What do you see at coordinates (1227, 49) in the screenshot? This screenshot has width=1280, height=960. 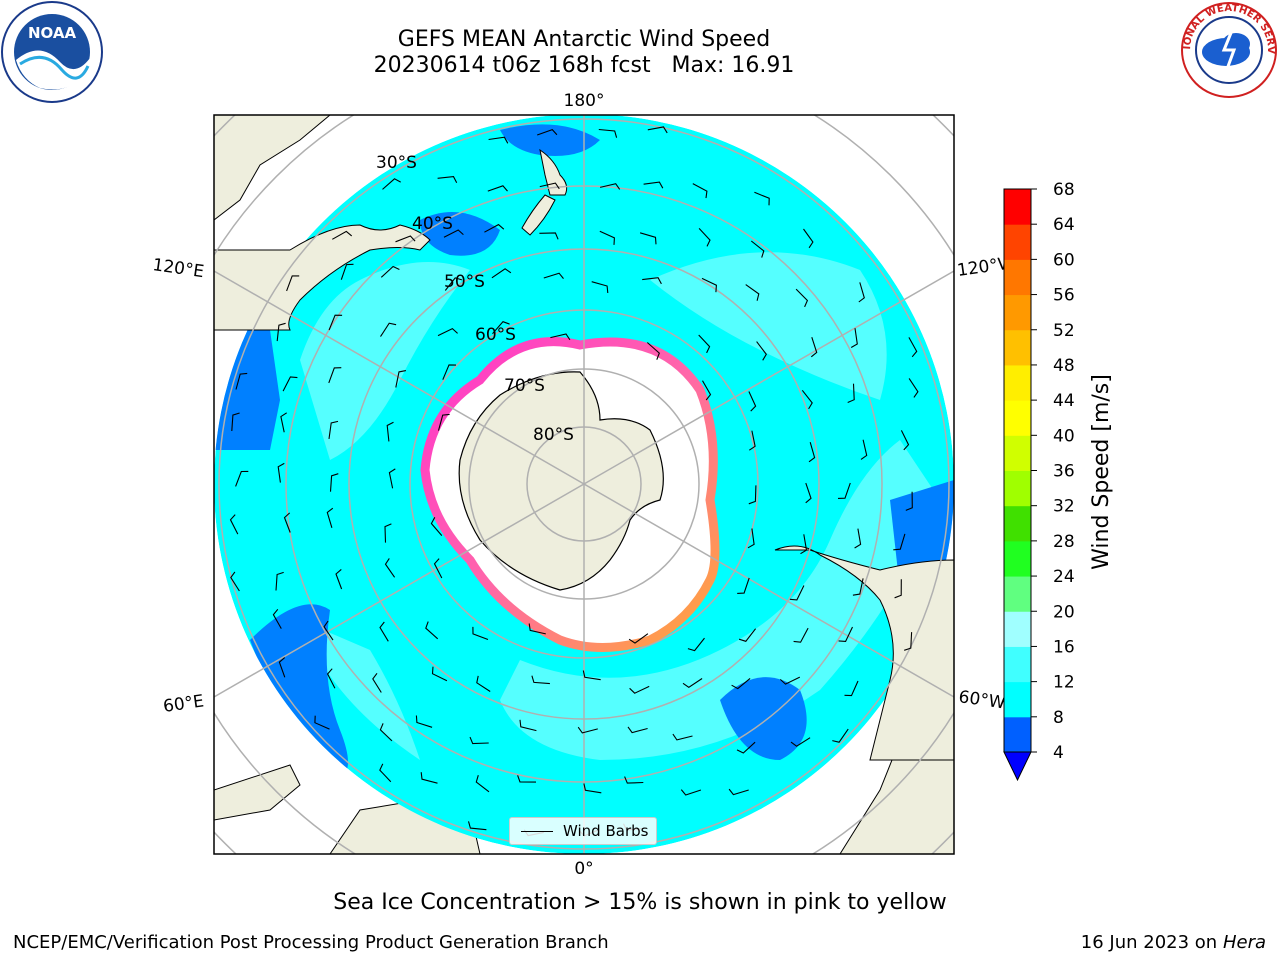 I see `nws-logo: NATIONAL WEATHER SERVICE` at bounding box center [1227, 49].